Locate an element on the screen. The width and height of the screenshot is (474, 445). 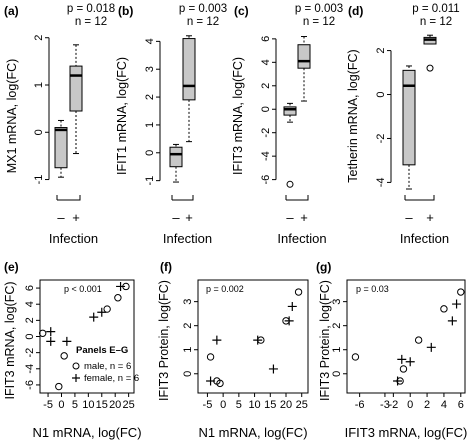
x-axis-label: IFIT3 mRNA, log(FC) is located at coordinates (406, 432).